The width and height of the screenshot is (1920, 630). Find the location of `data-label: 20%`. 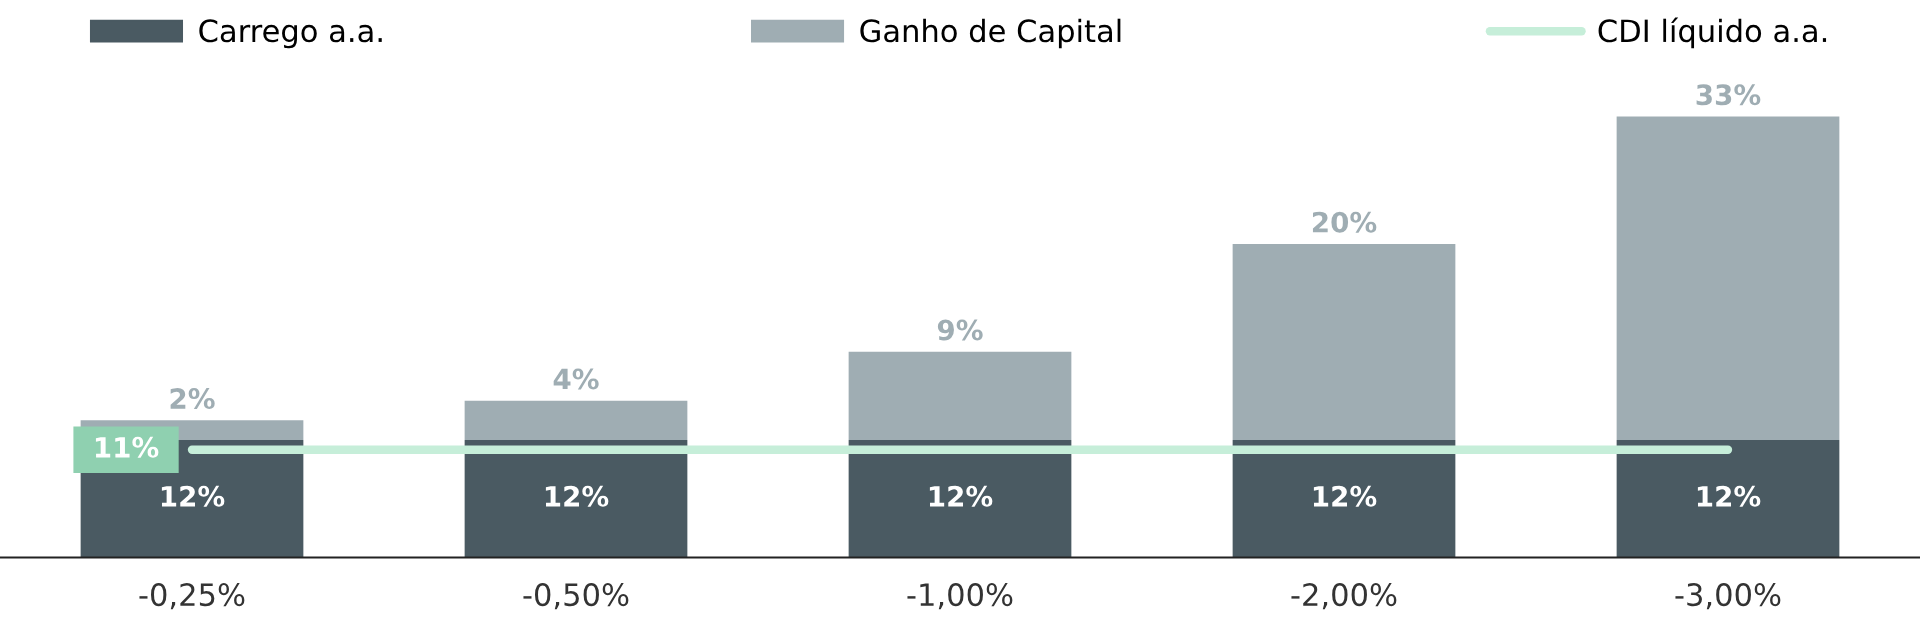

data-label: 20% is located at coordinates (1344, 222).